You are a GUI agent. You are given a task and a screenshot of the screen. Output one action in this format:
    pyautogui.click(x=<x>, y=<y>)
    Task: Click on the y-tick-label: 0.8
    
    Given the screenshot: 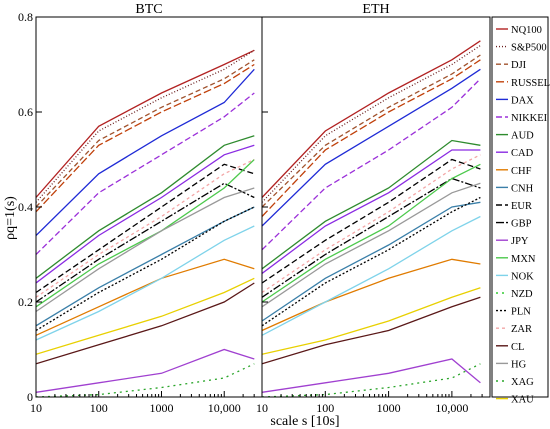 What is the action you would take?
    pyautogui.click(x=25, y=17)
    